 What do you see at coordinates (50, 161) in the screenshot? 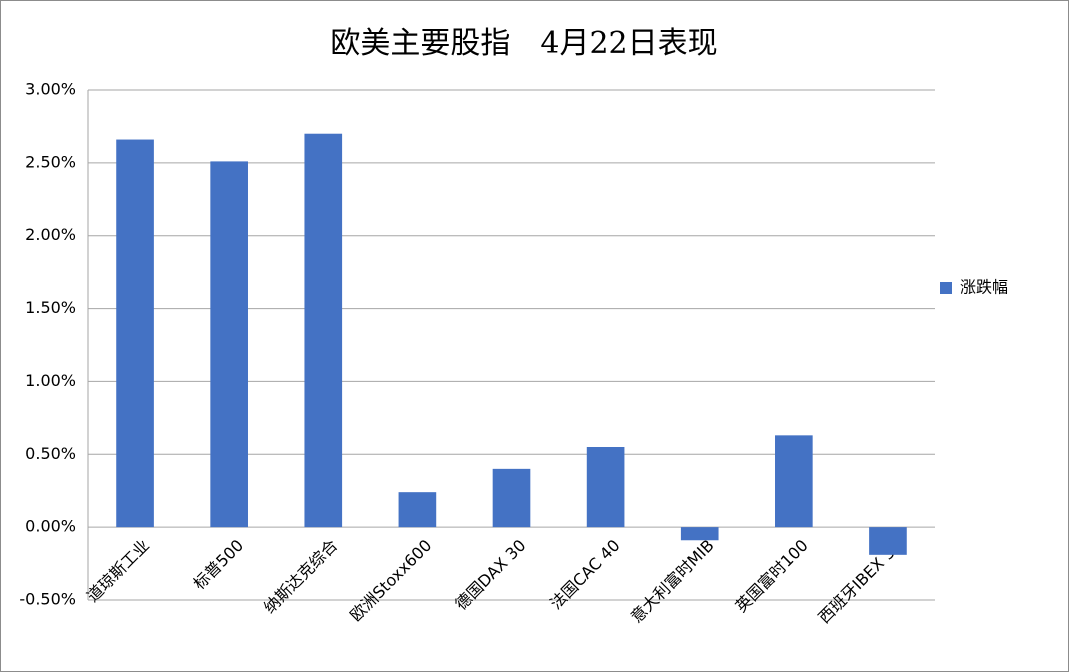
I see `y-tick-label: 2.50%` at bounding box center [50, 161].